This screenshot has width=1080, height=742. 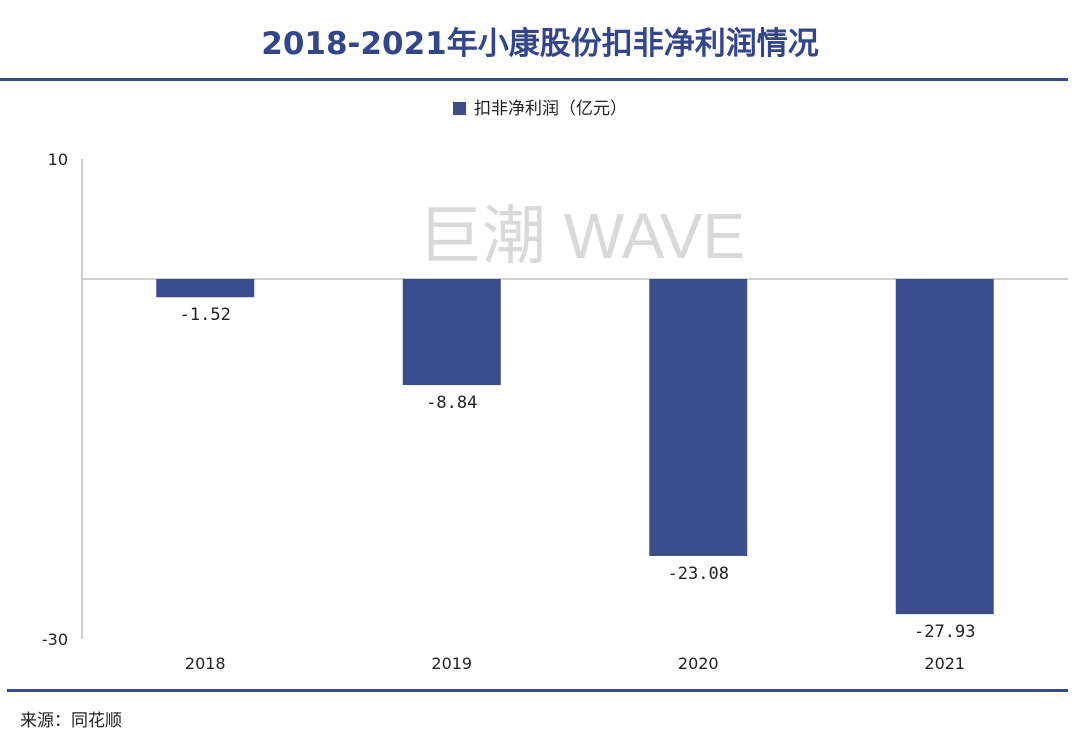 What do you see at coordinates (698, 663) in the screenshot?
I see `x-tick-label: 2020` at bounding box center [698, 663].